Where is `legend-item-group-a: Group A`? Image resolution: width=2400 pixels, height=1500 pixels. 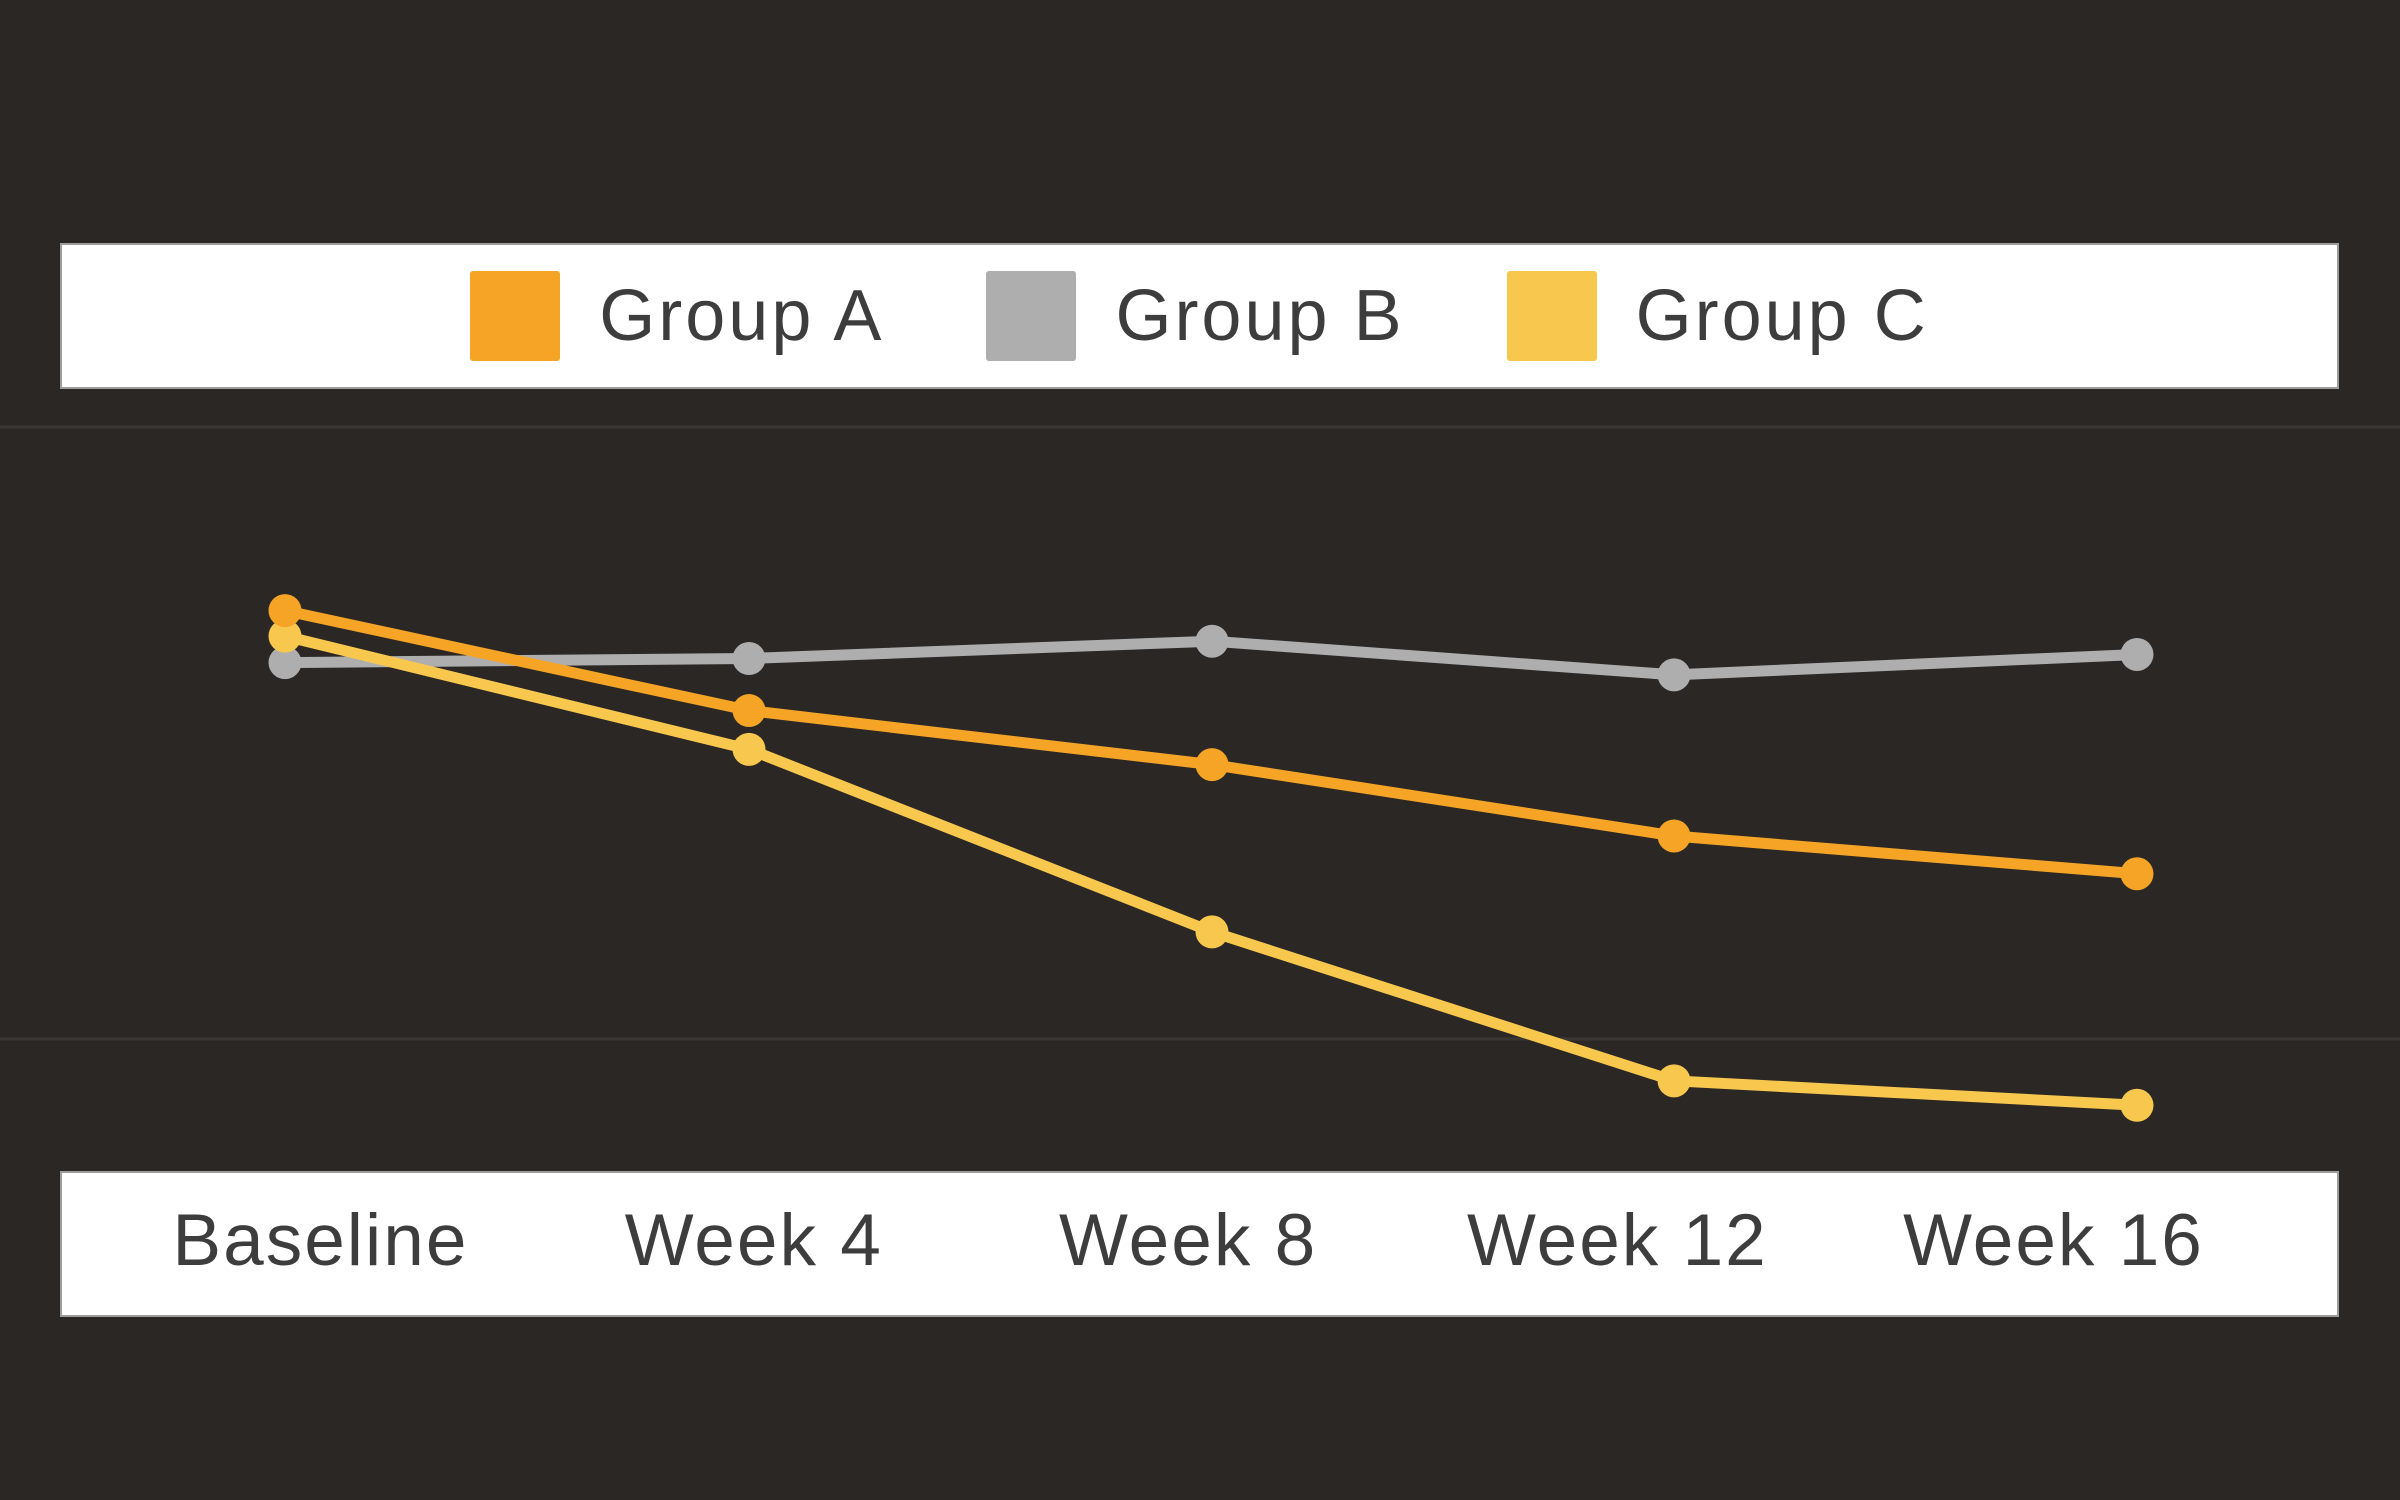 legend-item-group-a: Group A is located at coordinates (677, 316).